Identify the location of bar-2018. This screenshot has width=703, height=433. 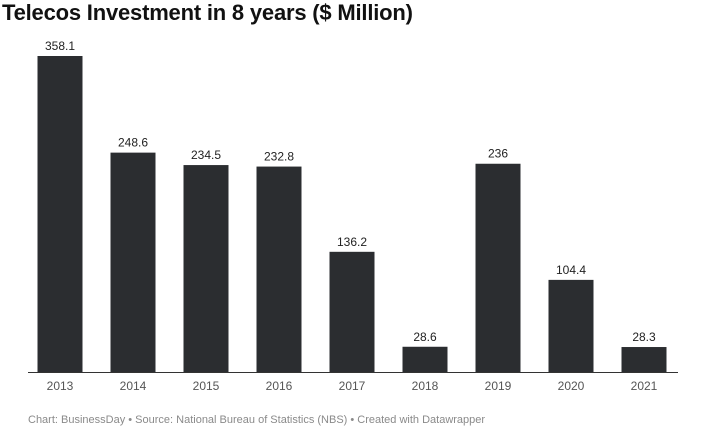
(425, 359).